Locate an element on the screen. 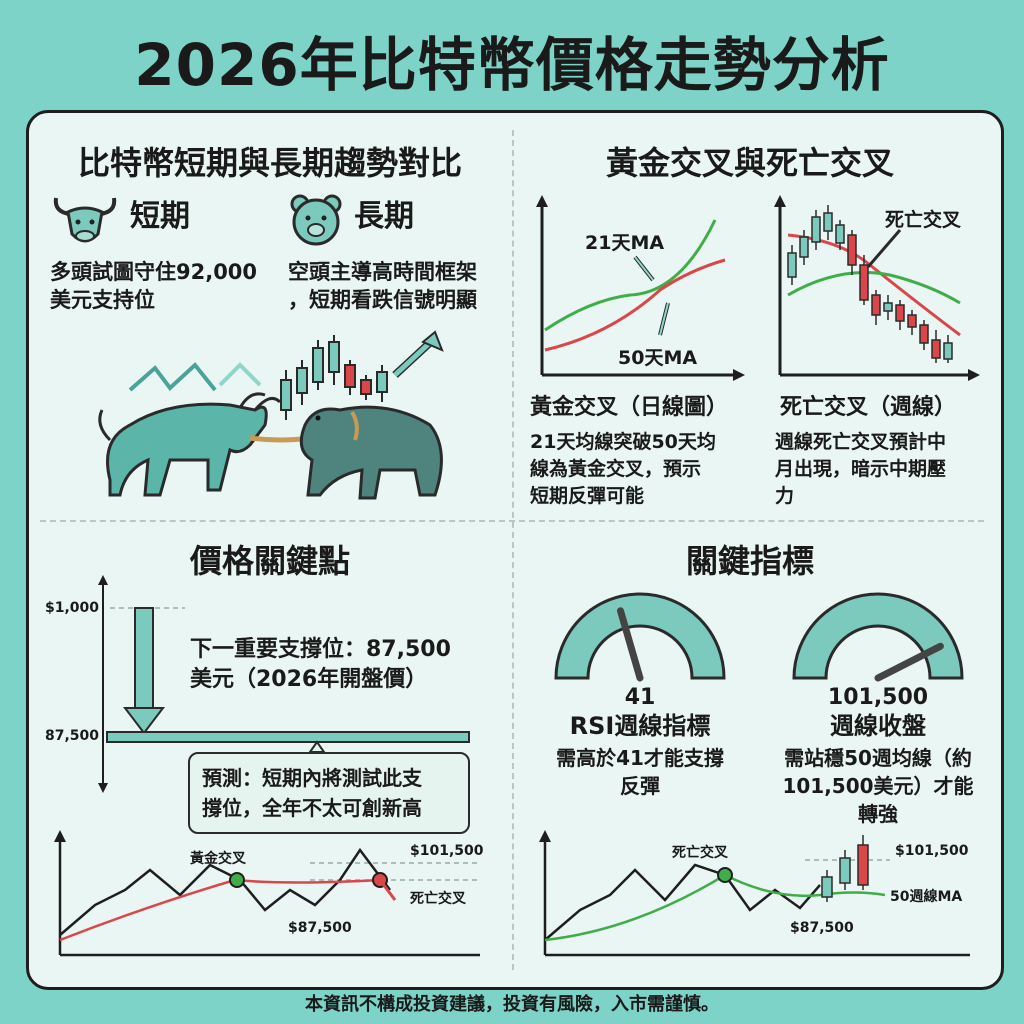 This screenshot has height=1024, width=1024. close-gauge is located at coordinates (878, 637).